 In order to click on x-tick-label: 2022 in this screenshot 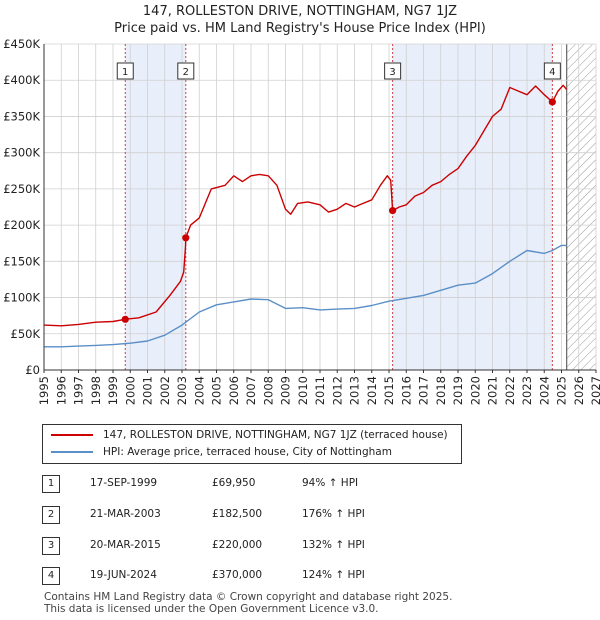, I will do `click(510, 390)`.